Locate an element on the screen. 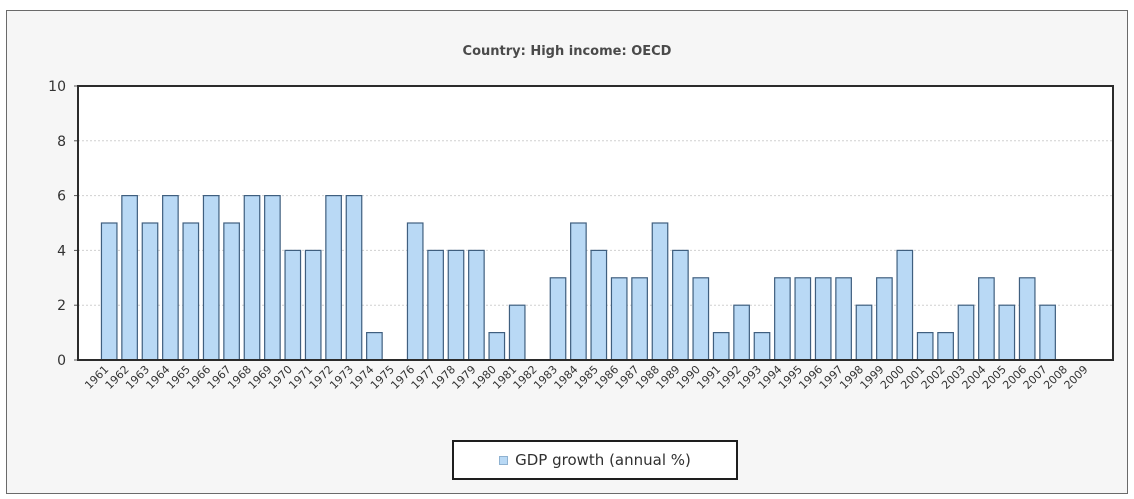  x-tick-label: 2009 is located at coordinates (1076, 377).